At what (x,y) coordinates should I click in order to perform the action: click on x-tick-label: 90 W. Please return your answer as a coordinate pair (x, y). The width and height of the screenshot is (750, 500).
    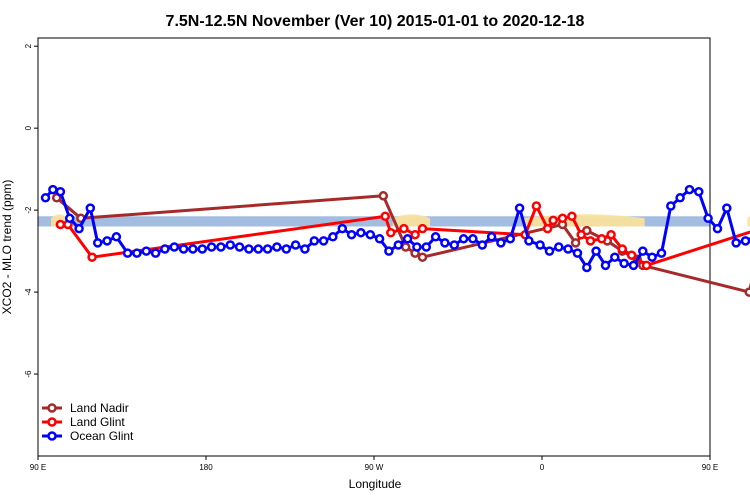
    Looking at the image, I should click on (374, 467).